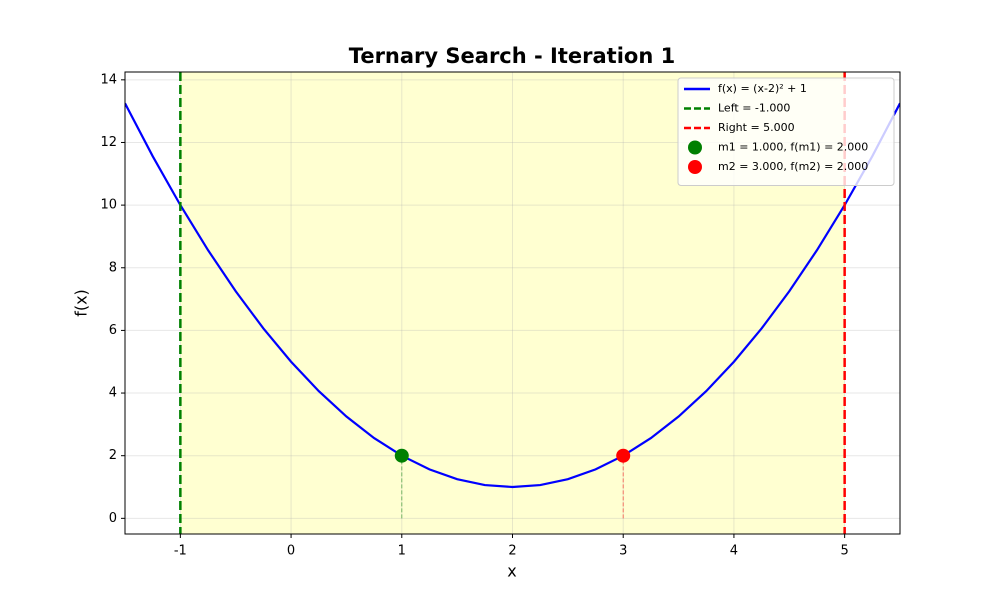  What do you see at coordinates (793, 147) in the screenshot?
I see `legend-label: m1 = 1.000, f(m1) = 2.000` at bounding box center [793, 147].